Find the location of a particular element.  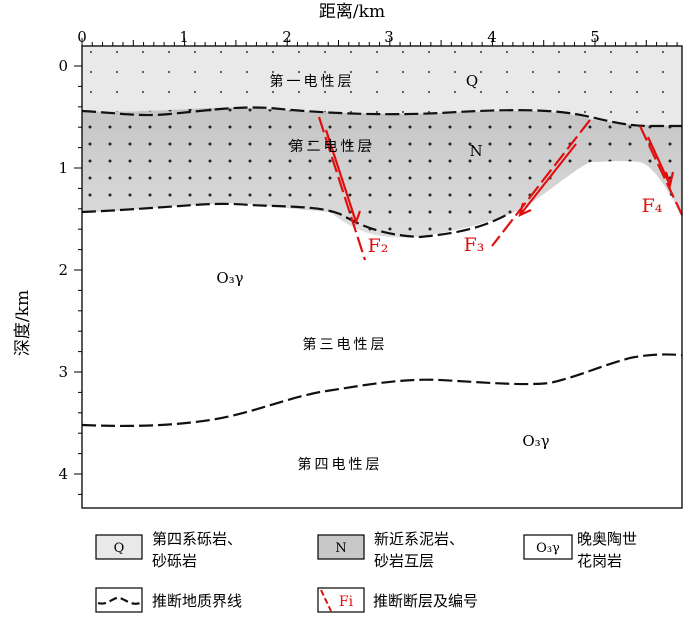

legend-fault-label: 推断断层及编号 is located at coordinates (425, 601).